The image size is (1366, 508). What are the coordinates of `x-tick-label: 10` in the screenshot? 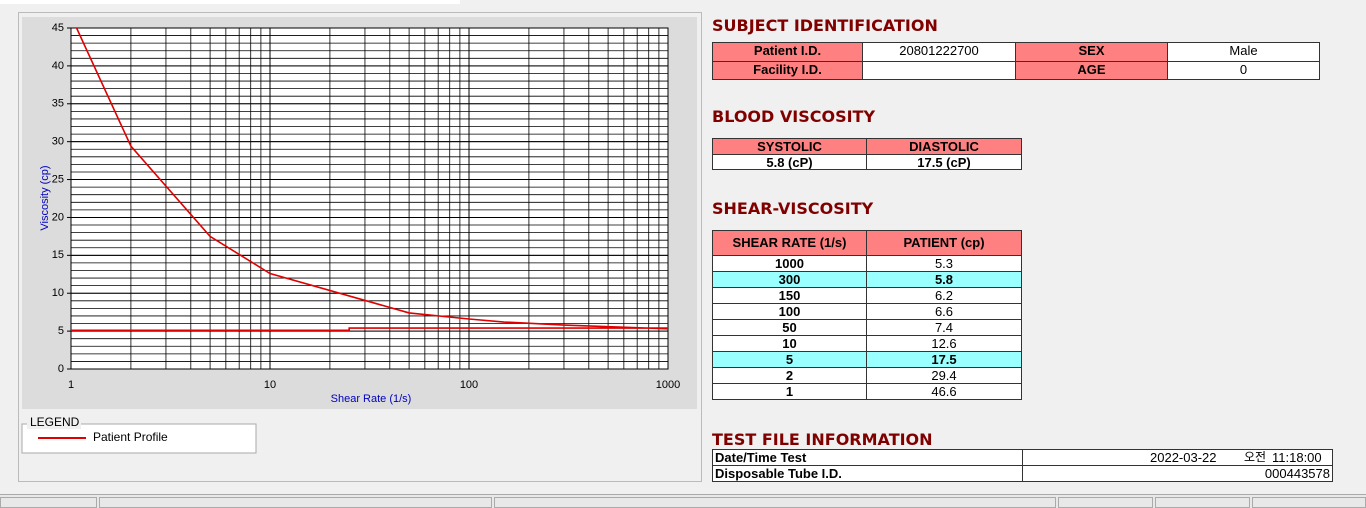 It's located at (270, 385).